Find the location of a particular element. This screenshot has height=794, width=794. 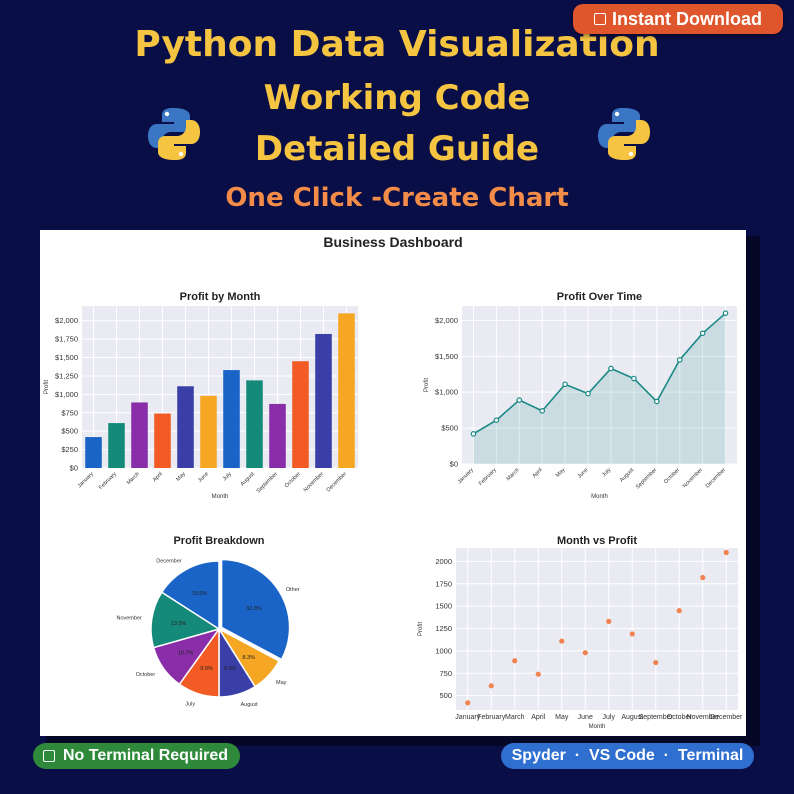

pie-slice-label: May is located at coordinates (281, 683).